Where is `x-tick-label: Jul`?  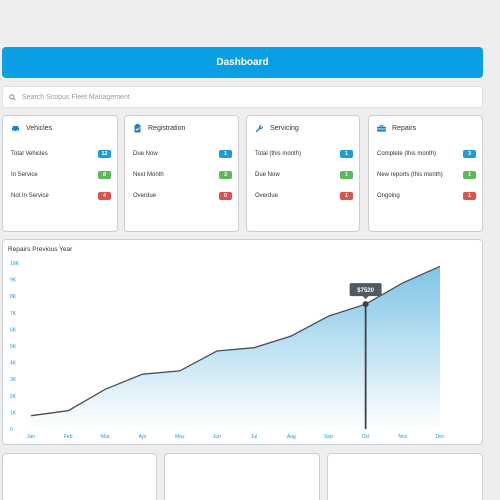 x-tick-label: Jul is located at coordinates (254, 437).